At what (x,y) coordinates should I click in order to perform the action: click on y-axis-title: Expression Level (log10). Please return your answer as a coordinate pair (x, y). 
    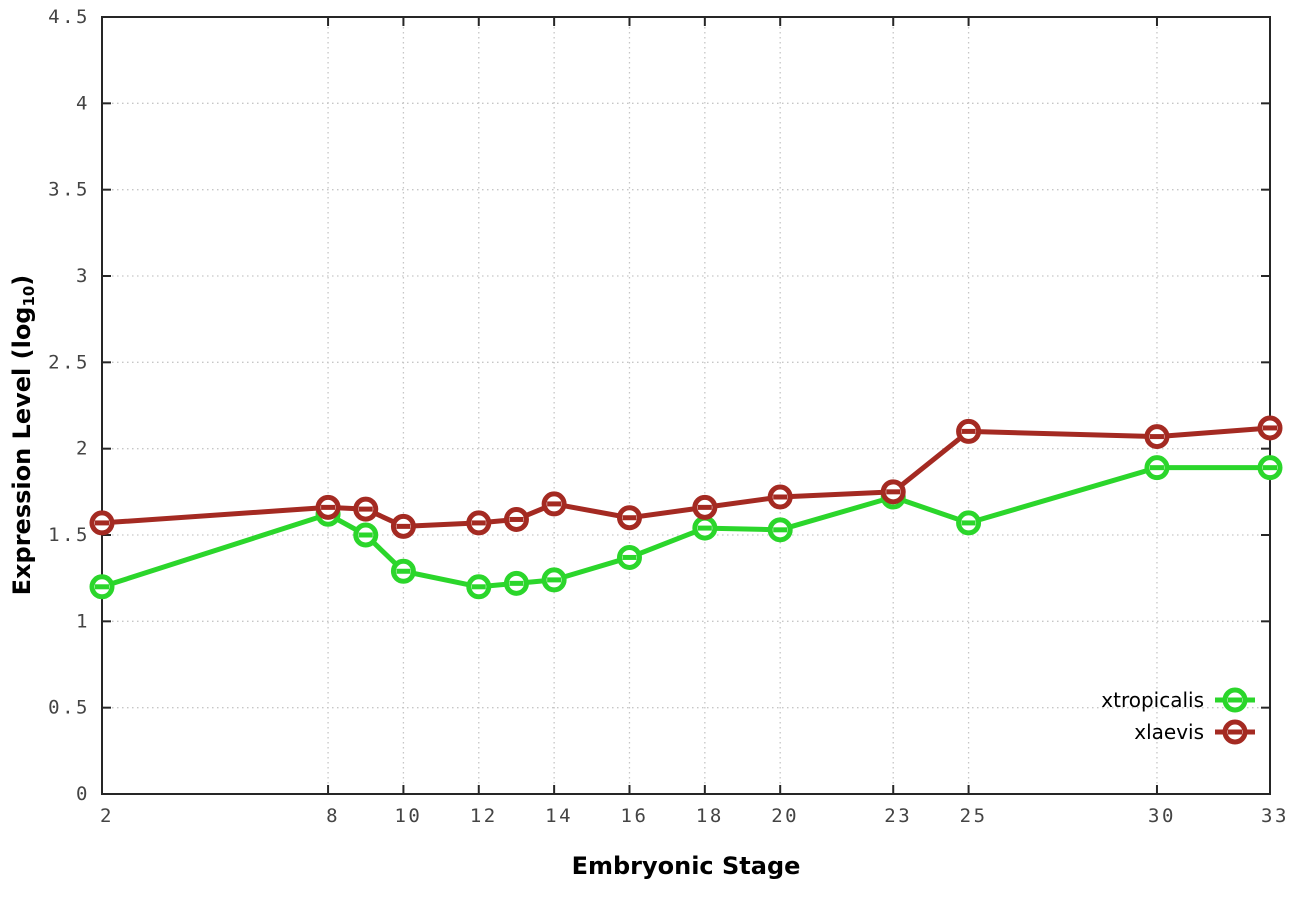
    Looking at the image, I should click on (23, 435).